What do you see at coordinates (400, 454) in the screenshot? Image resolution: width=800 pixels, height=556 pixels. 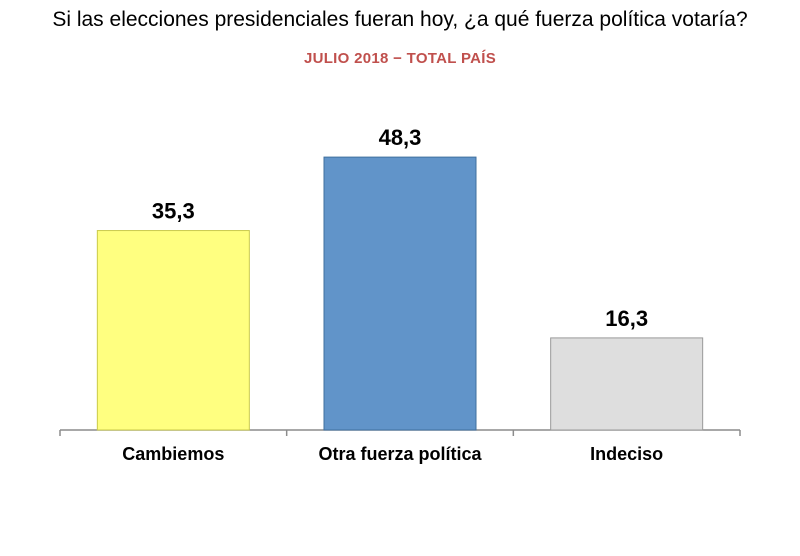 I see `category-label: Otra fuerza política` at bounding box center [400, 454].